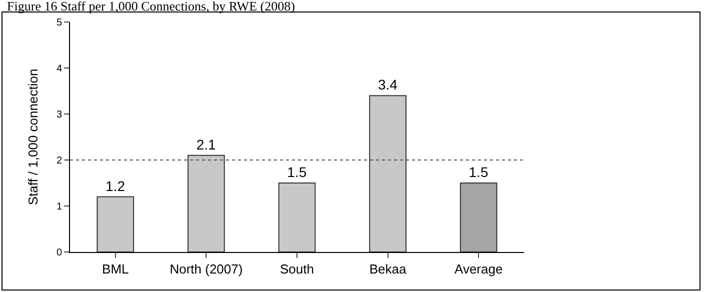 The width and height of the screenshot is (704, 292). I want to click on x-tick-label: Average, so click(478, 269).